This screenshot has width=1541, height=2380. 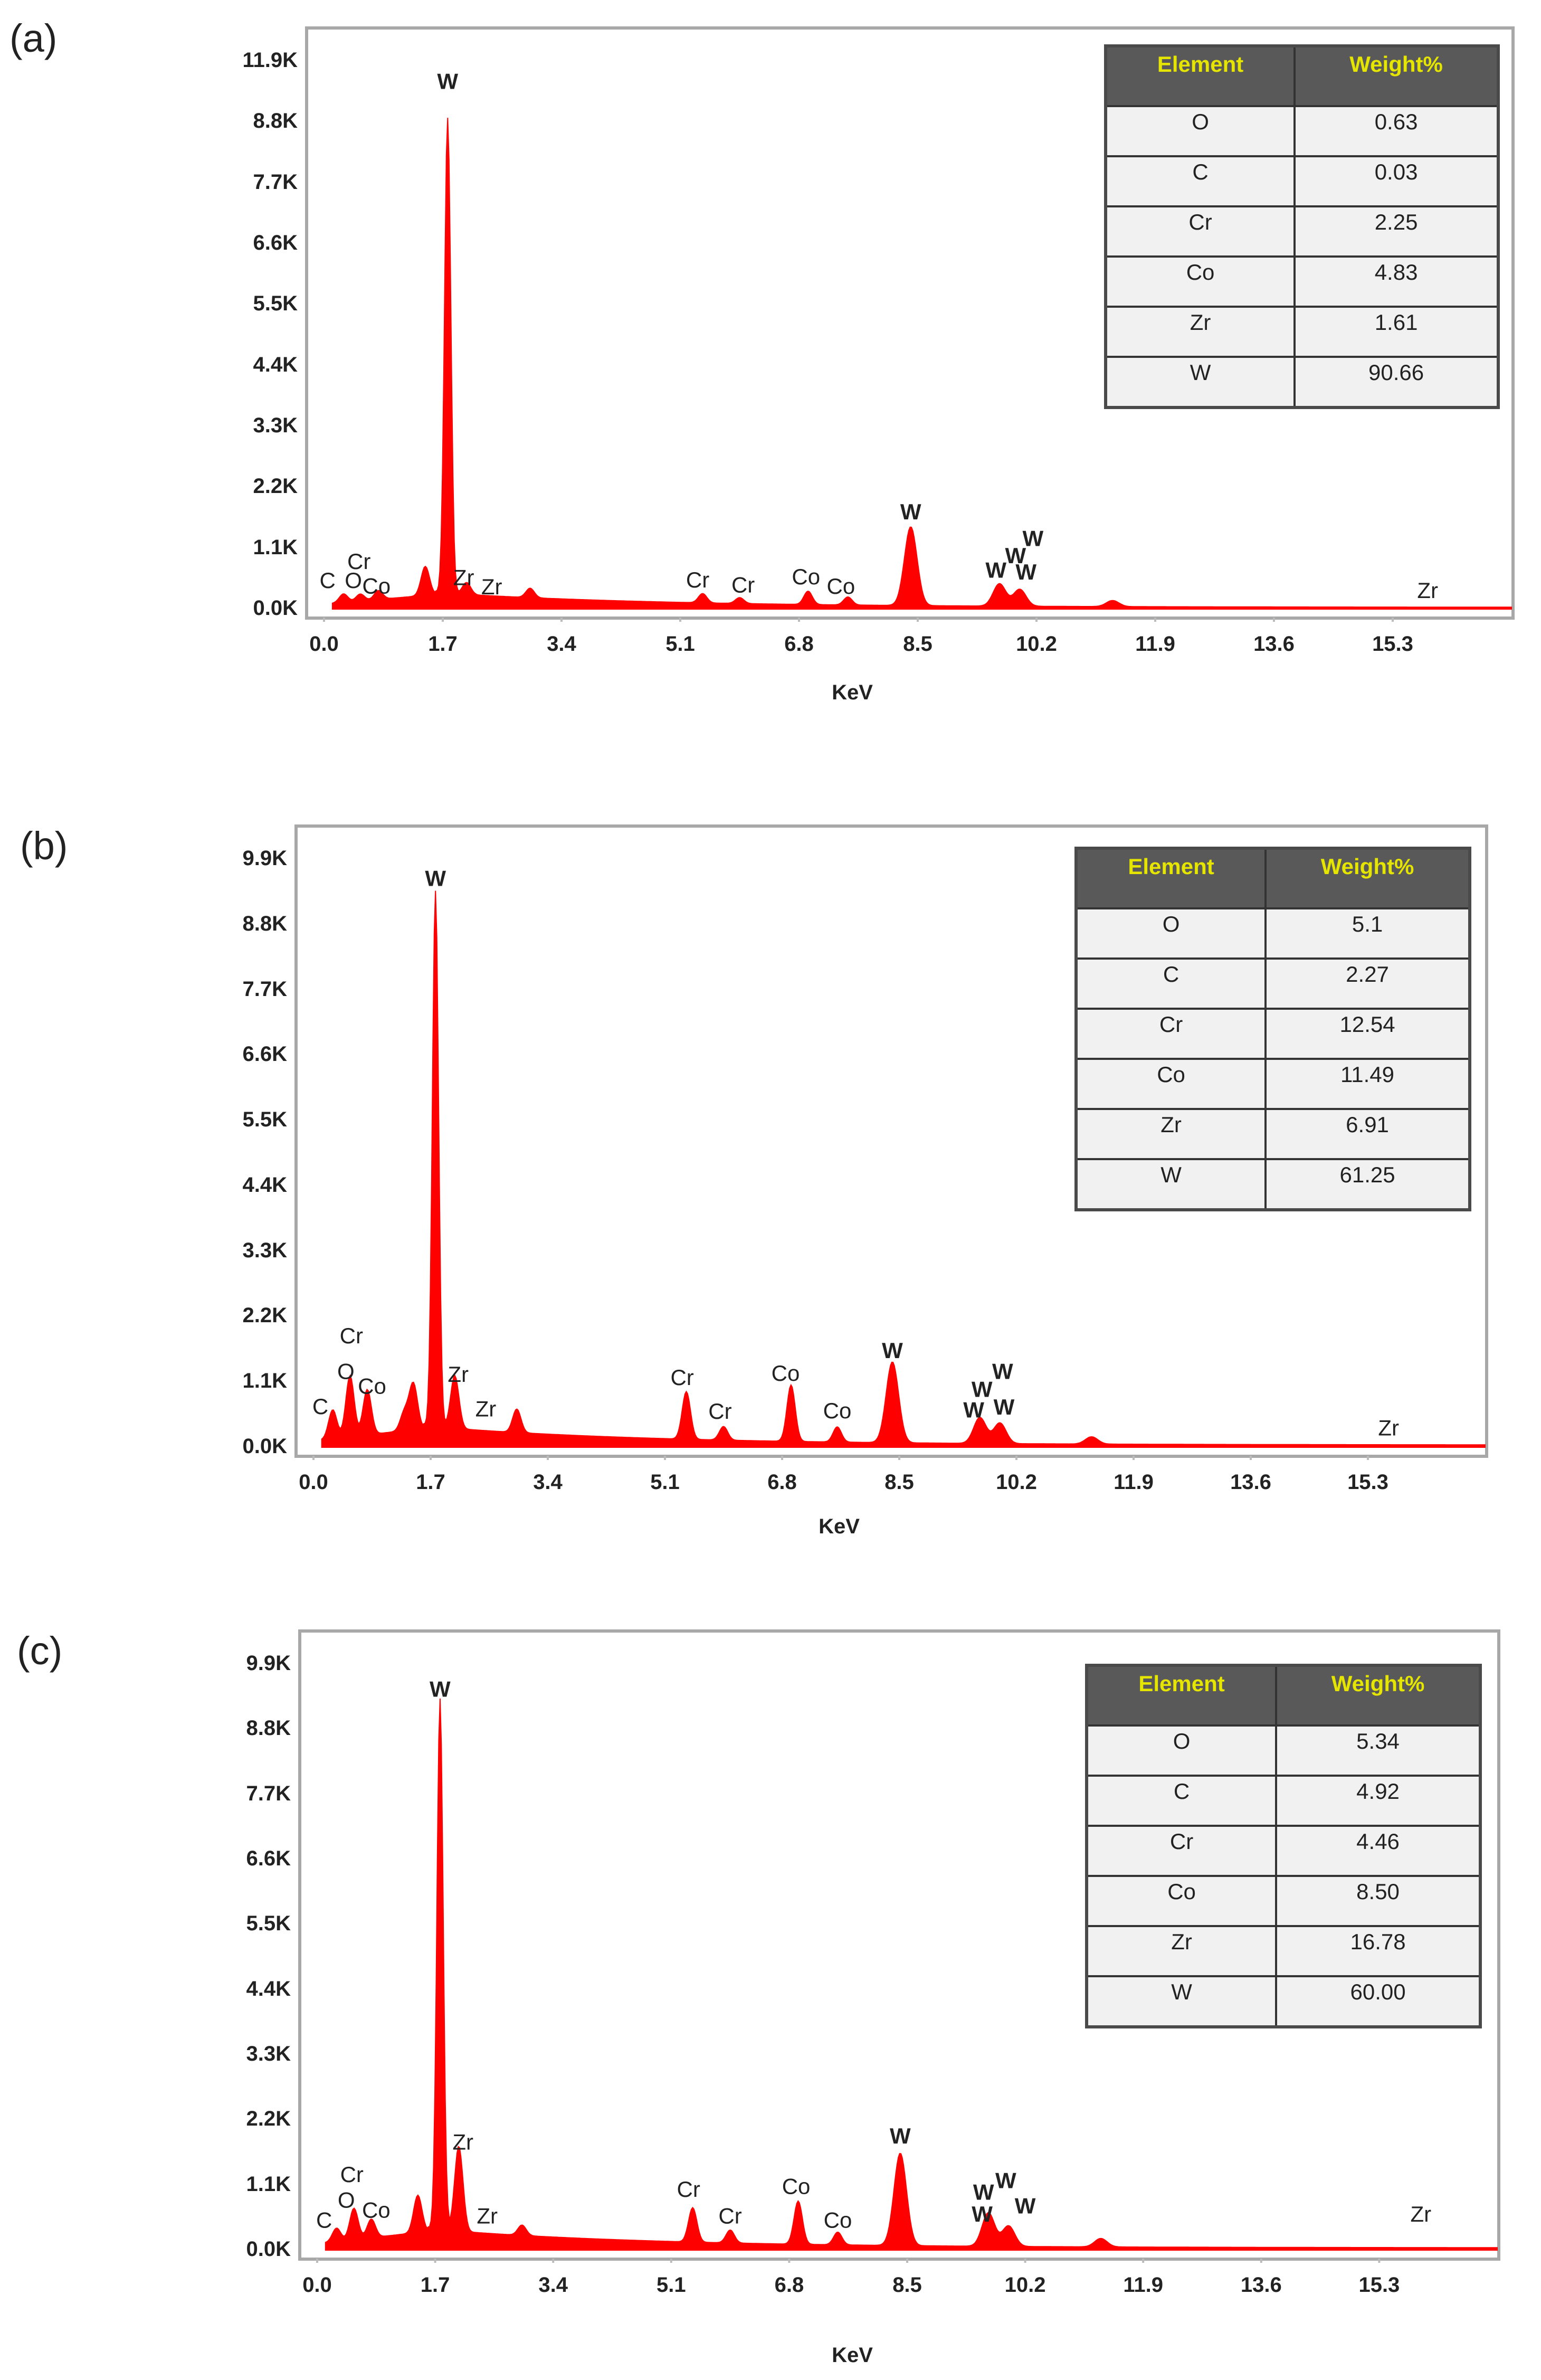 I want to click on y-tick-label: 6.6K, so click(x=275, y=242).